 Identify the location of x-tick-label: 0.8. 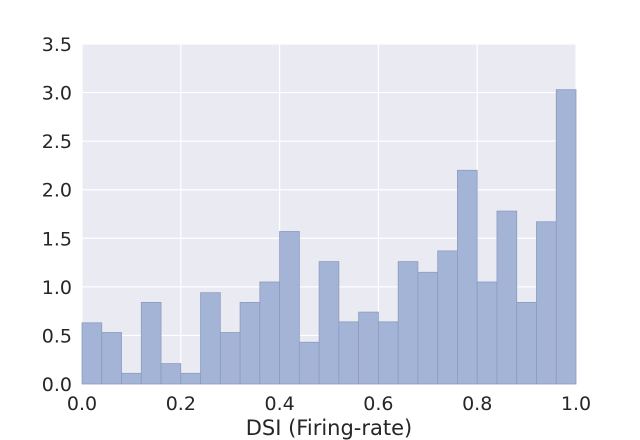
(477, 404).